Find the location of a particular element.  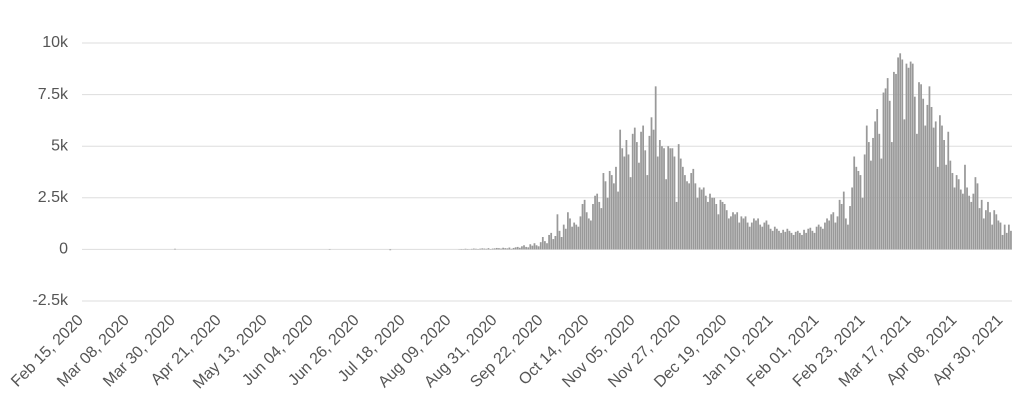

y-tick-label: 0 is located at coordinates (63, 249).